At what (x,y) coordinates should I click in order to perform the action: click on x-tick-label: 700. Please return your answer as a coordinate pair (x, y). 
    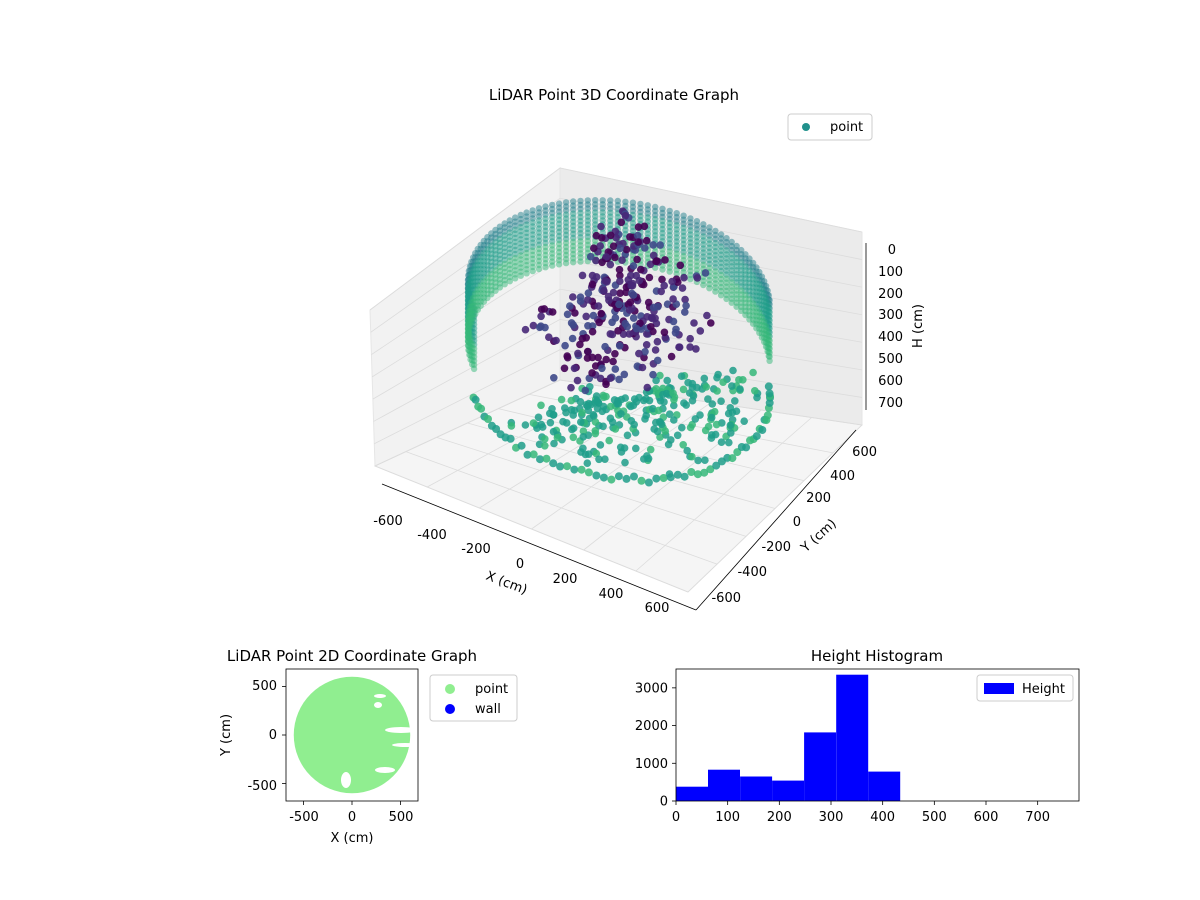
    Looking at the image, I should click on (1037, 817).